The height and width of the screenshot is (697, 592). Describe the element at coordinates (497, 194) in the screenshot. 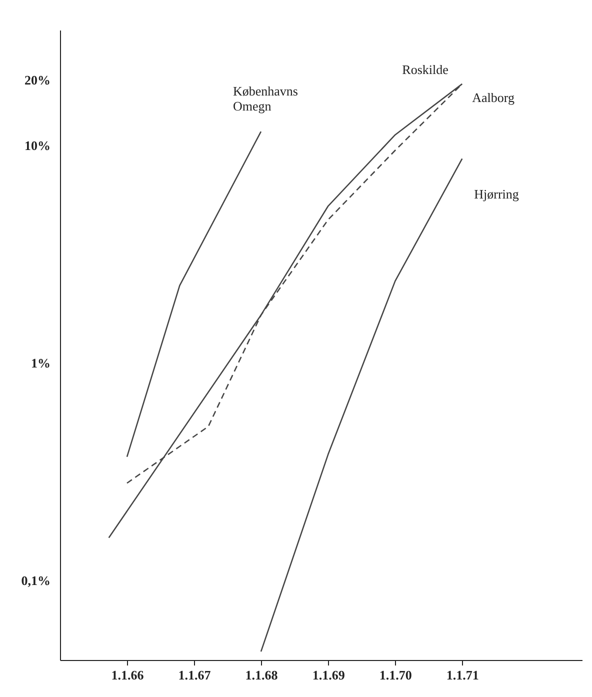

I see `series-label: Hjørring` at that location.